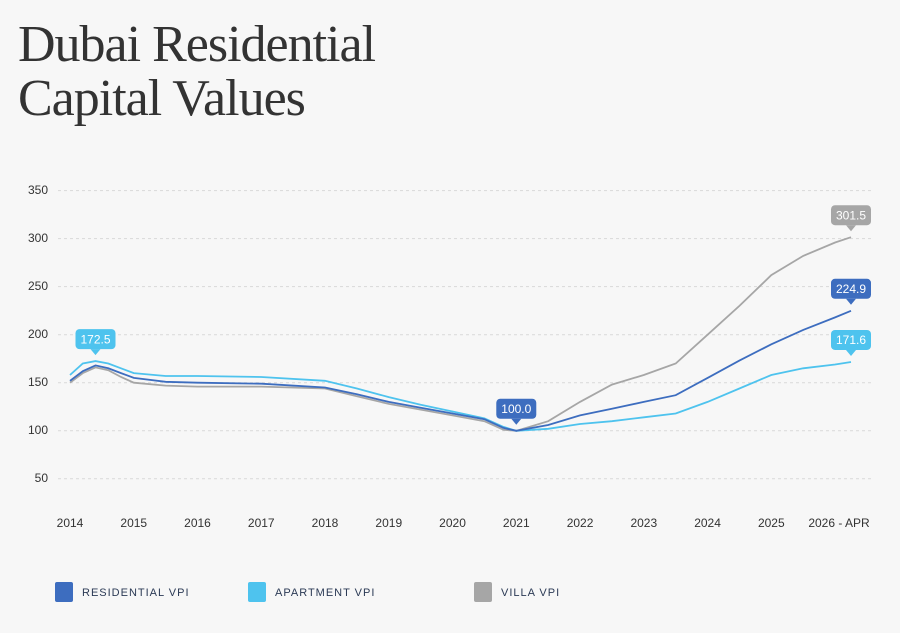 The image size is (900, 633). Describe the element at coordinates (70, 523) in the screenshot. I see `x-tick-label: 2014` at that location.